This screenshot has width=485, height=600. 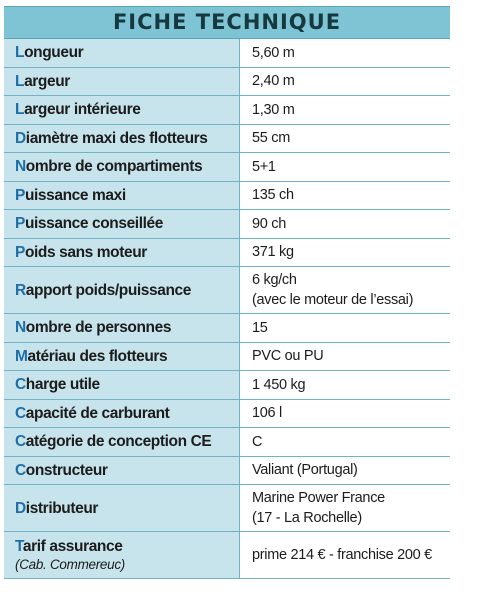 What do you see at coordinates (318, 498) in the screenshot?
I see `spec-value-line: Marine Power France` at bounding box center [318, 498].